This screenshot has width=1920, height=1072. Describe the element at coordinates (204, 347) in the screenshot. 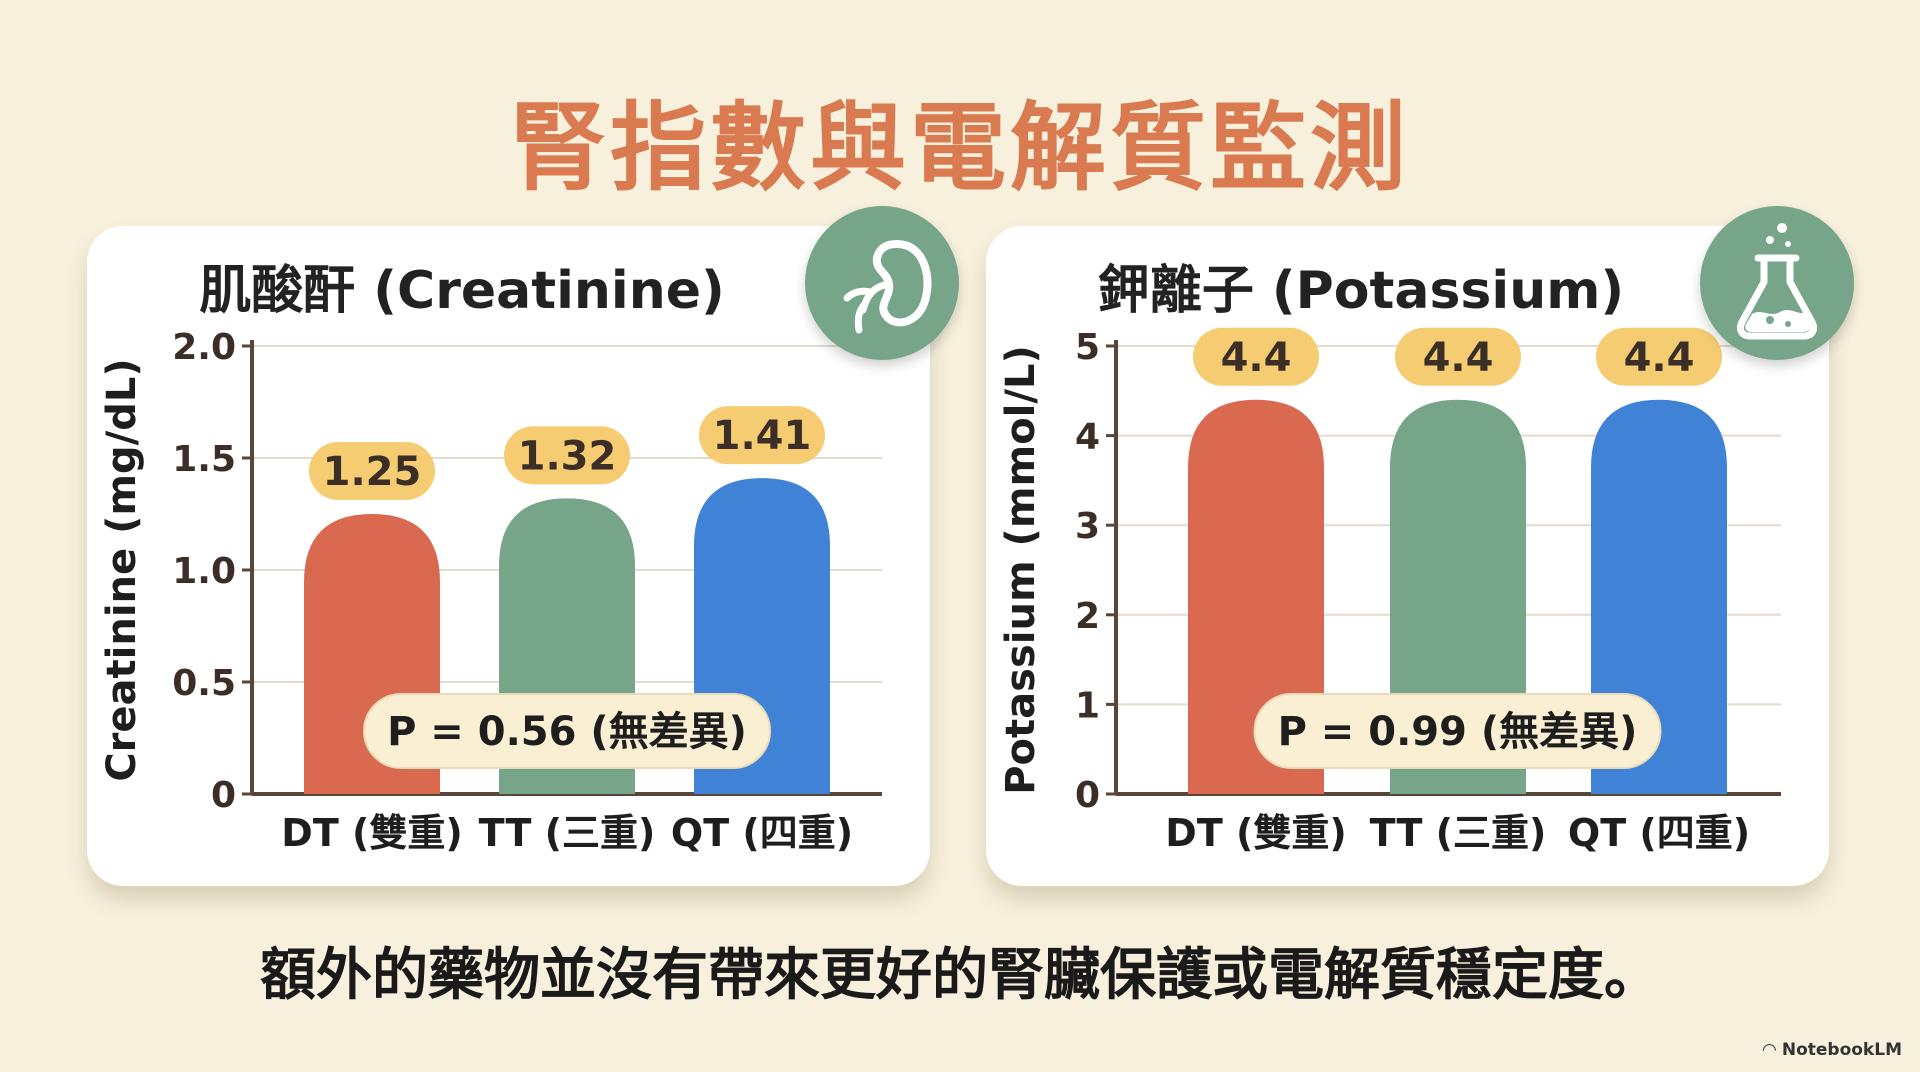

I see `y-tick-label: 2.0` at that location.